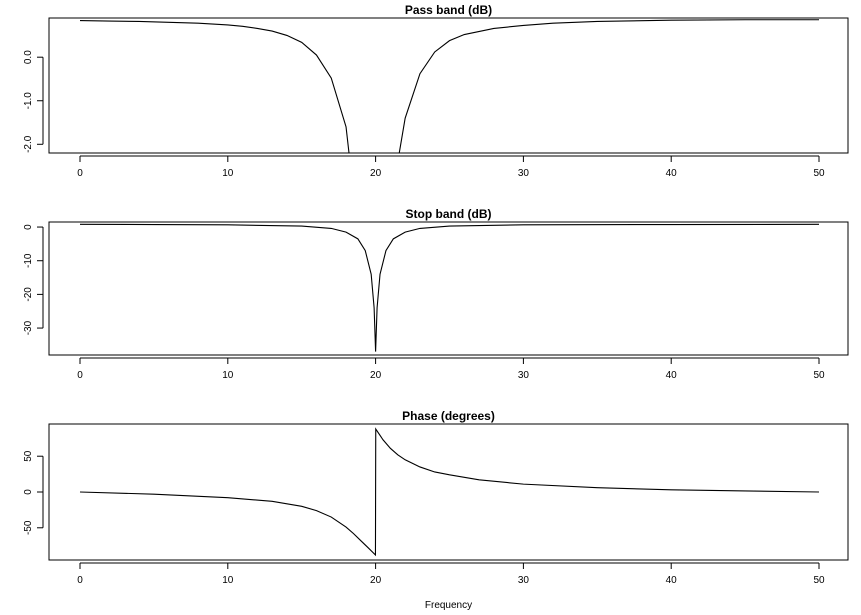  Describe the element at coordinates (228, 580) in the screenshot. I see `panel-3-x-tick-label: 10` at that location.